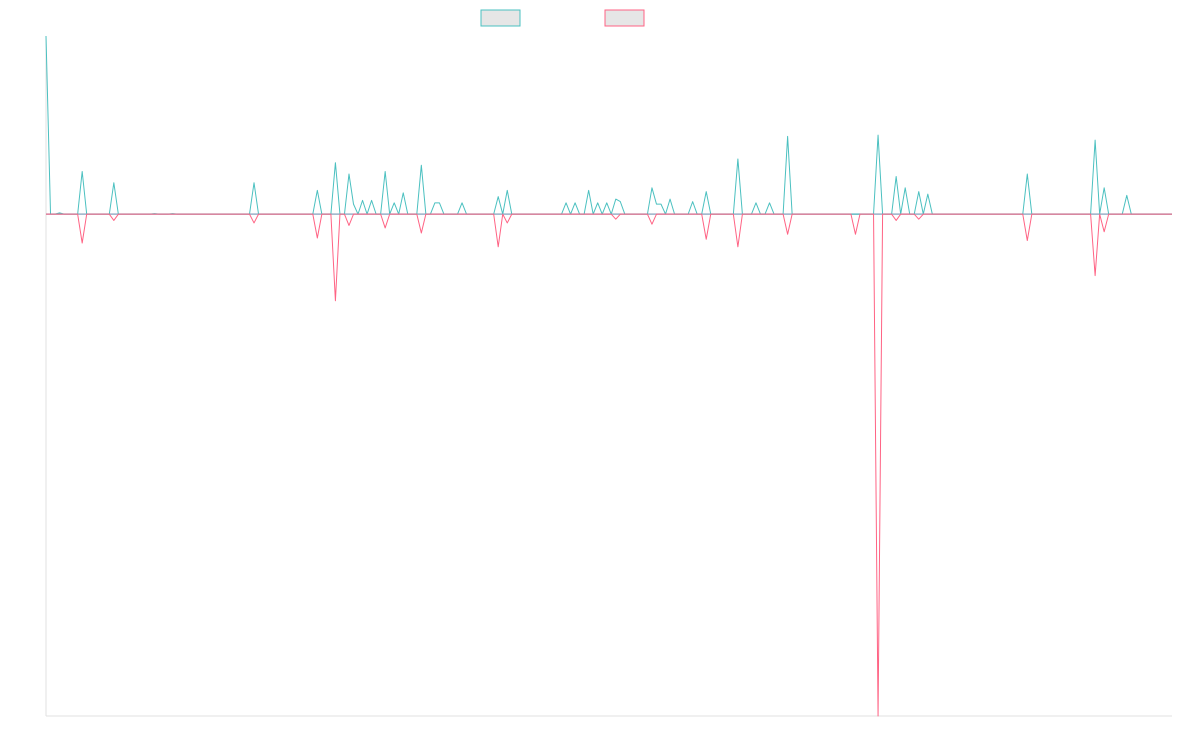 The width and height of the screenshot is (1200, 750). What do you see at coordinates (624, 18) in the screenshot?
I see `legend-swatch-series-b` at bounding box center [624, 18].